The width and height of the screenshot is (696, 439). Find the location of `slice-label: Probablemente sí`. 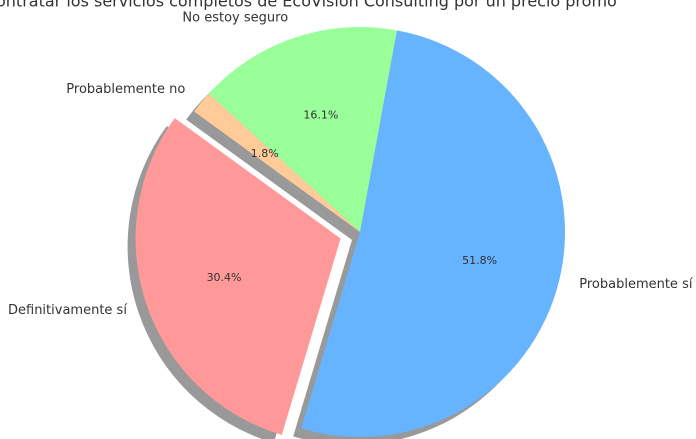

slice-label: Probablemente sí is located at coordinates (636, 284).